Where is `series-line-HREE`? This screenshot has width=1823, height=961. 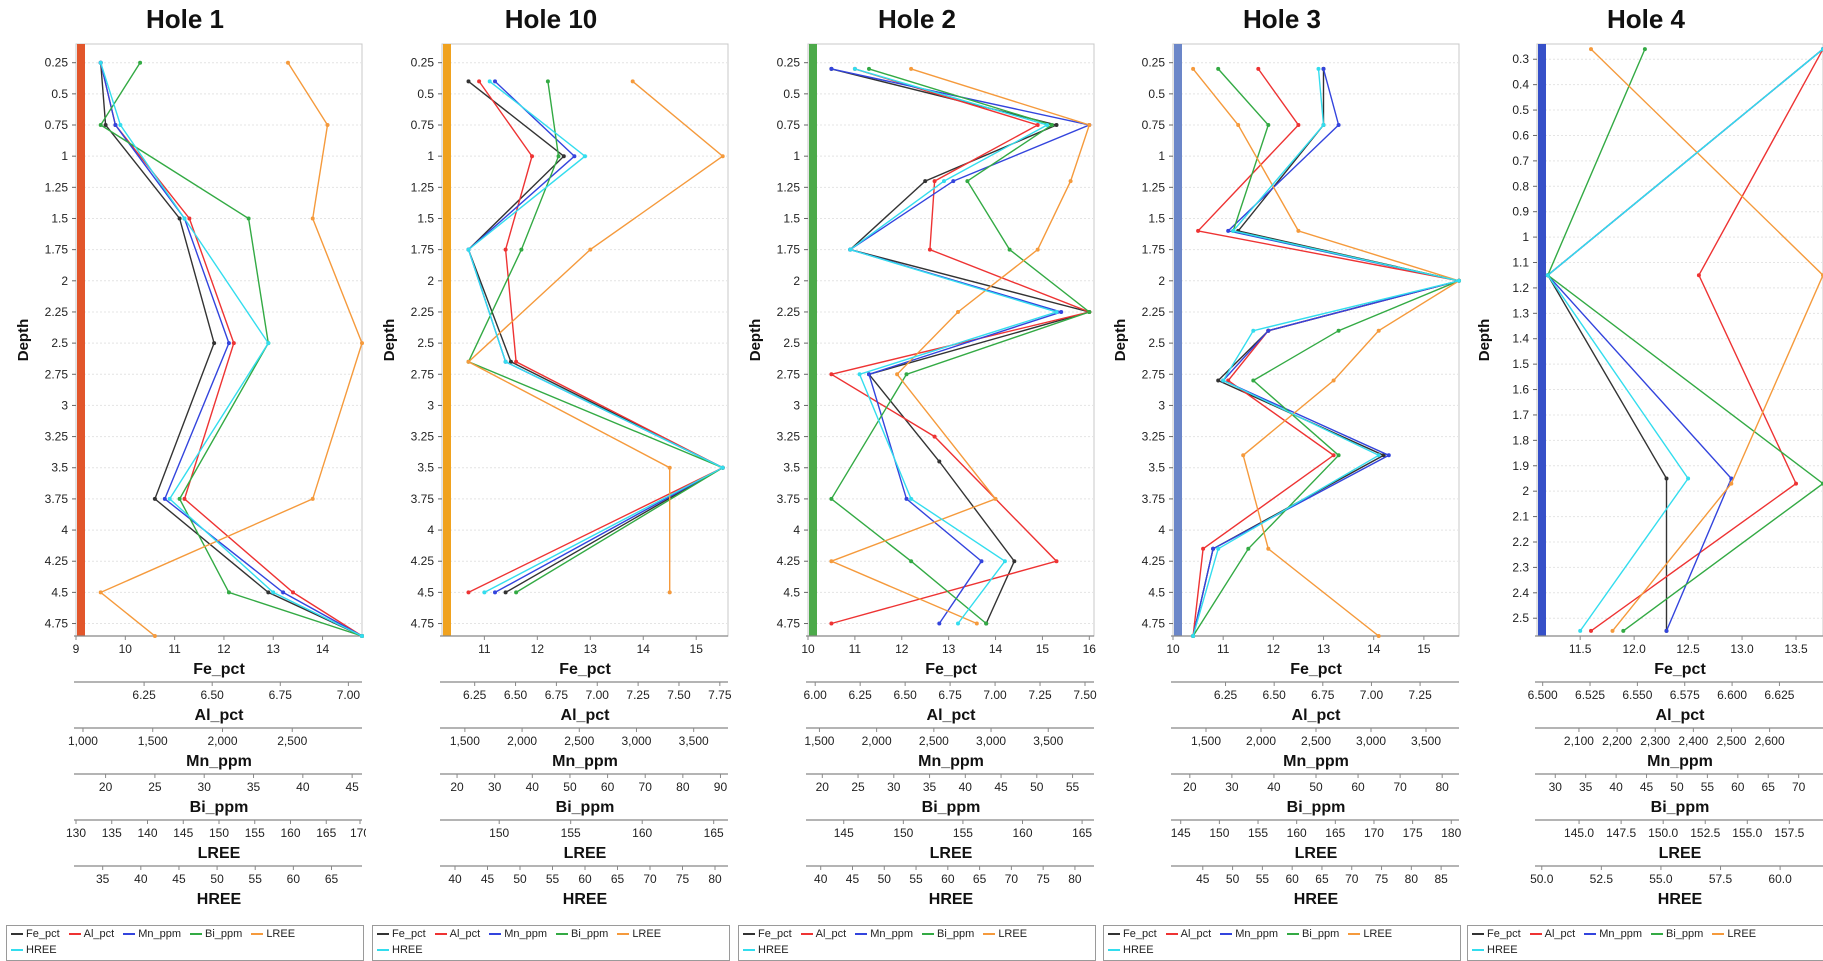 series-line-HREE is located at coordinates (1684, 340).